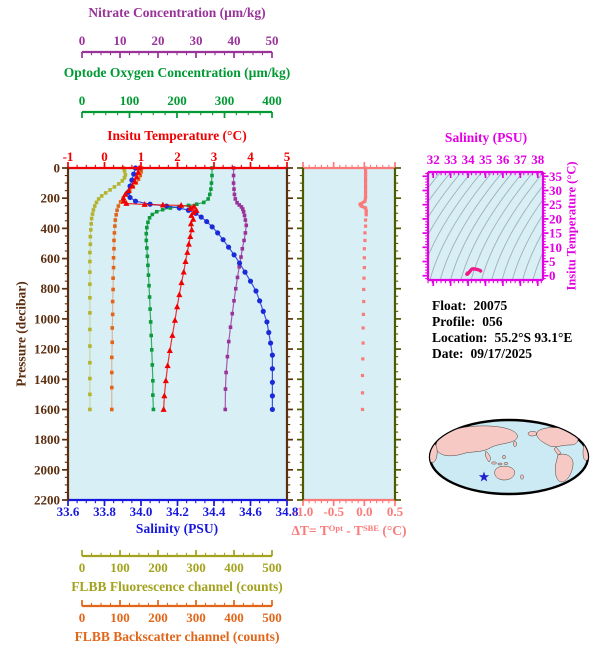  Describe the element at coordinates (451, 159) in the screenshot. I see `svg-text: 33` at that location.